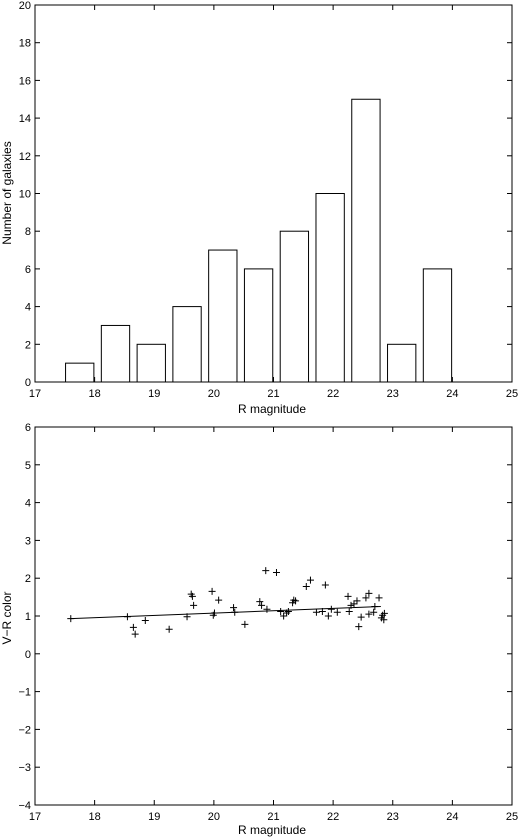 The height and width of the screenshot is (837, 519). Describe the element at coordinates (25, 81) in the screenshot. I see `histogram-y-tick-label: 16` at that location.